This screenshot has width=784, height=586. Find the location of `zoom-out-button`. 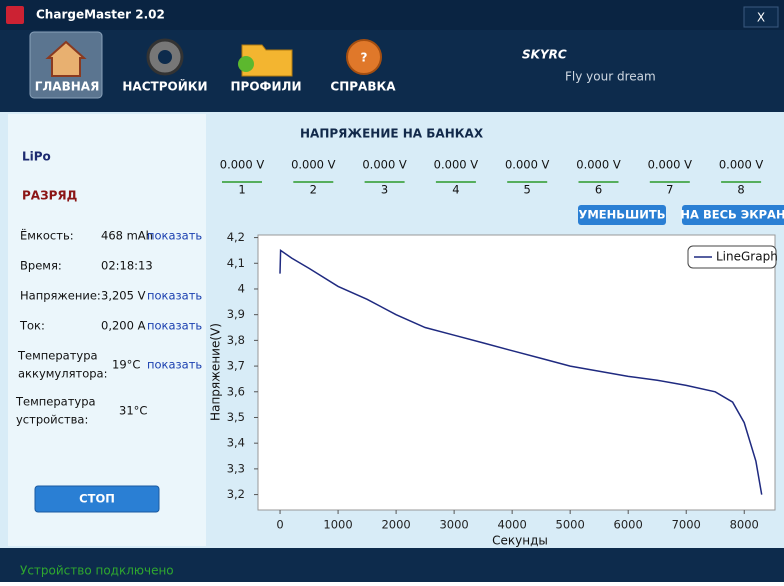

zoom-out-button is located at coordinates (622, 215).